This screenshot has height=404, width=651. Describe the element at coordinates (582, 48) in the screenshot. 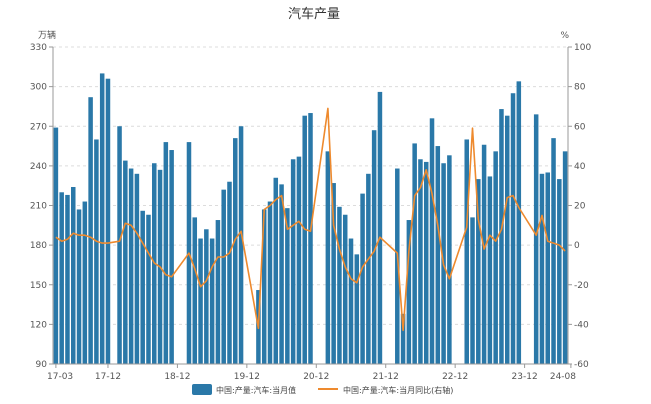

I see `right-tick-label: 100` at that location.